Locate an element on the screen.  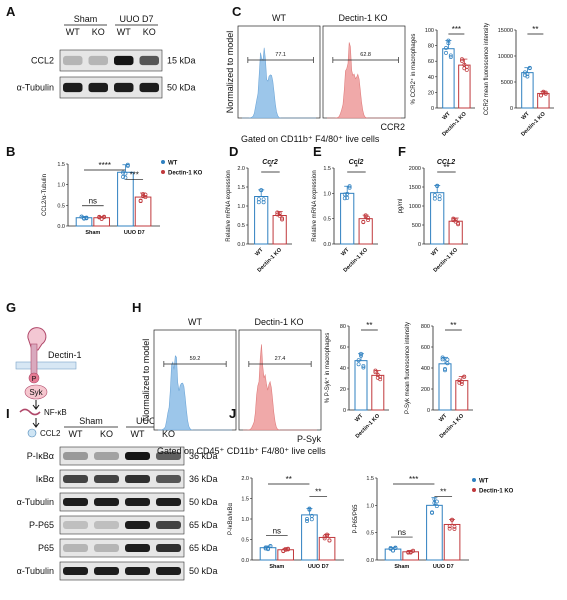
y-tick-label: 2000 is located at coordinates (415, 169).